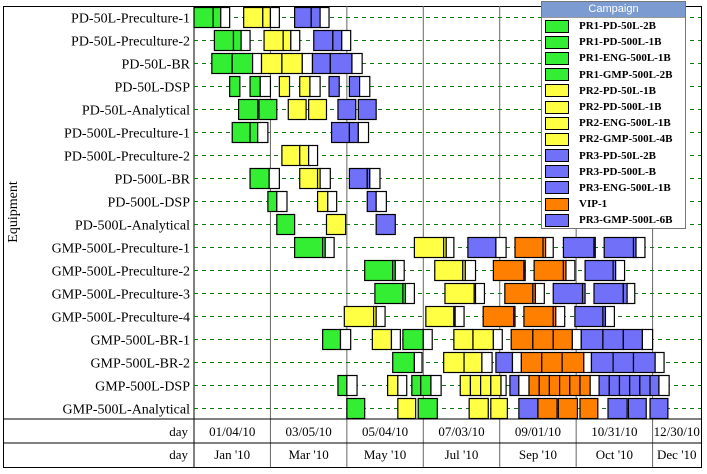 This screenshot has width=707, height=474. I want to click on row-label: PD-500L-Analytical, so click(132, 226).